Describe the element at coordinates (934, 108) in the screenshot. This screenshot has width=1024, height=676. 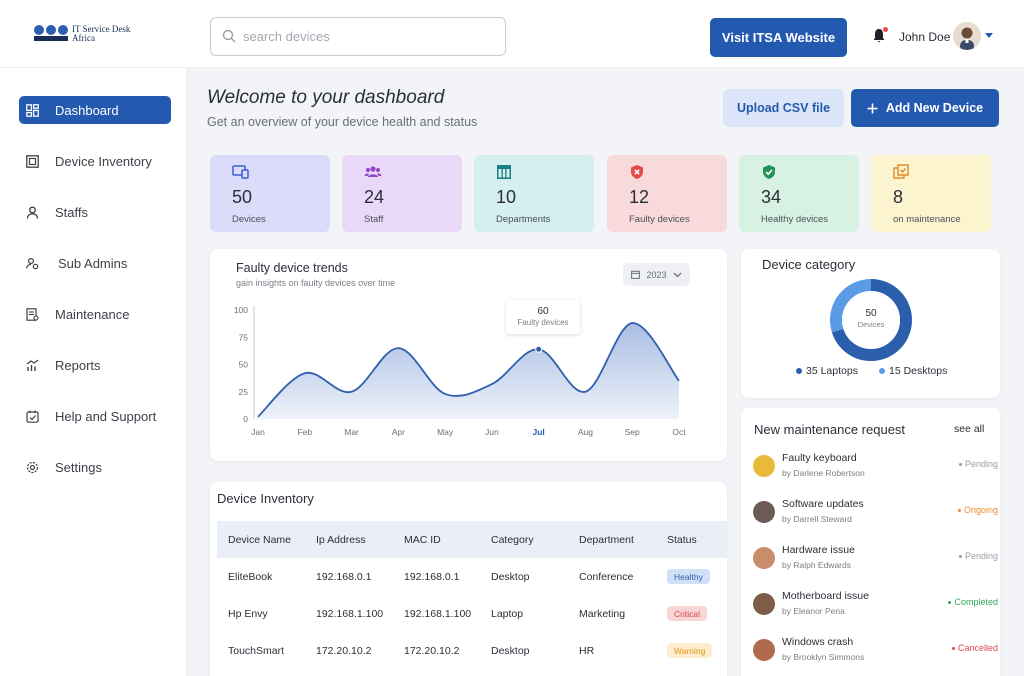
I see `add-device-label: Add New Device` at that location.